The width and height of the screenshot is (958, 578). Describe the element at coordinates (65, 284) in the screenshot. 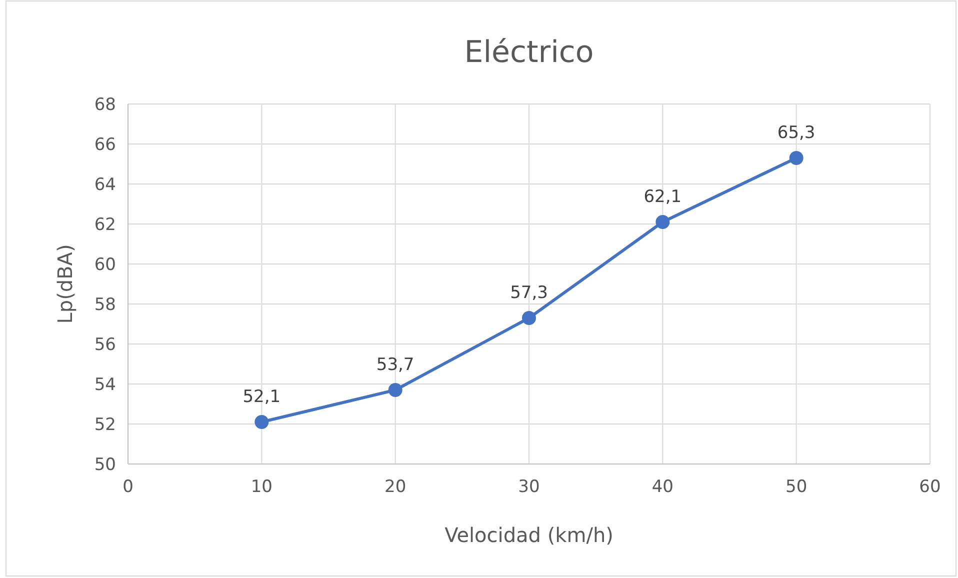

I see `y-axis-title: Lp(dBA)` at that location.